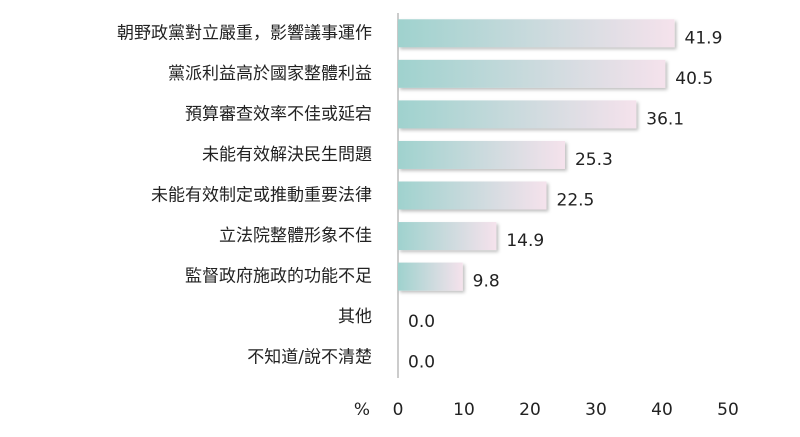  Describe the element at coordinates (309, 358) in the screenshot. I see `y-tick-label: 不知道/說不清楚` at that location.